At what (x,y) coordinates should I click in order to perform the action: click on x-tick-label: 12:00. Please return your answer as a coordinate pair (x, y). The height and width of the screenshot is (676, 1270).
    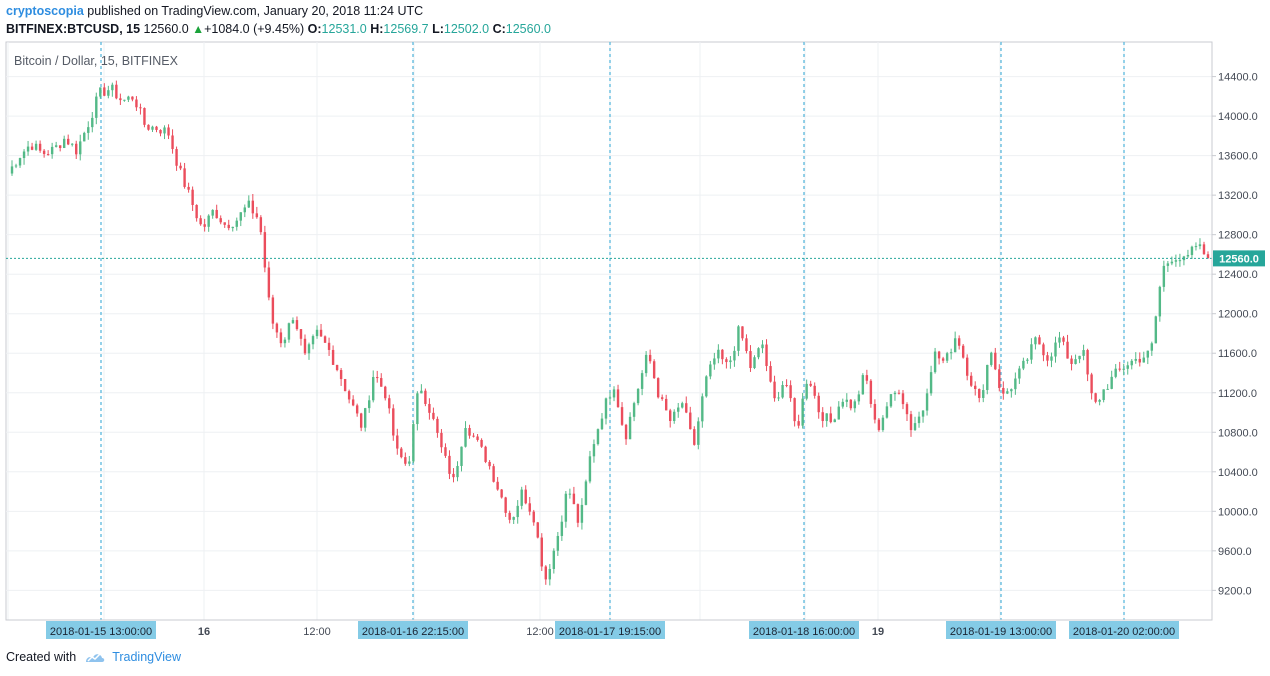
    Looking at the image, I should click on (540, 632).